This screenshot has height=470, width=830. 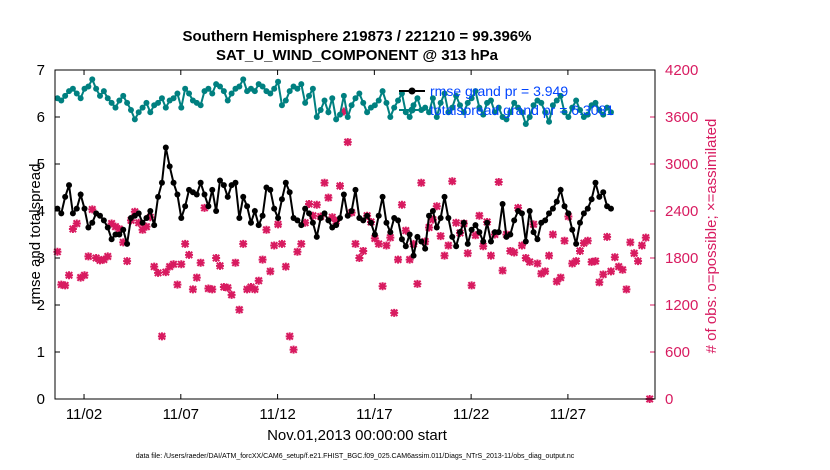 I want to click on y-tick-label: 2, so click(x=41, y=305).